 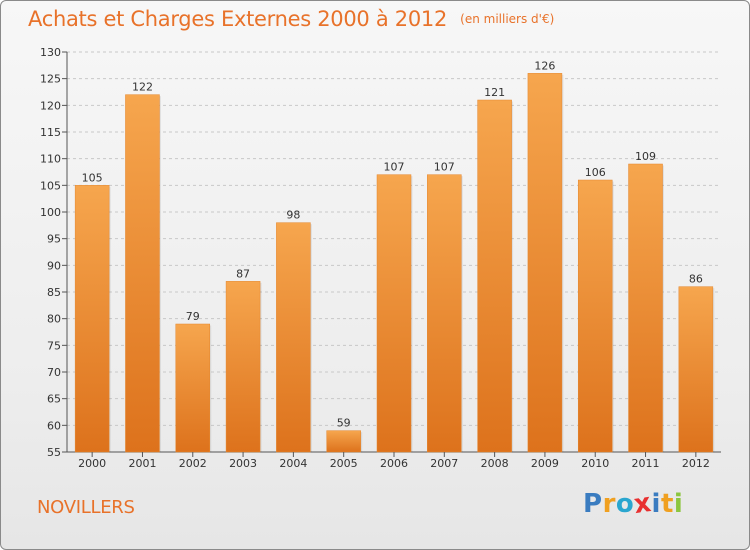 What do you see at coordinates (645, 156) in the screenshot?
I see `bar-value-label: 109` at bounding box center [645, 156].